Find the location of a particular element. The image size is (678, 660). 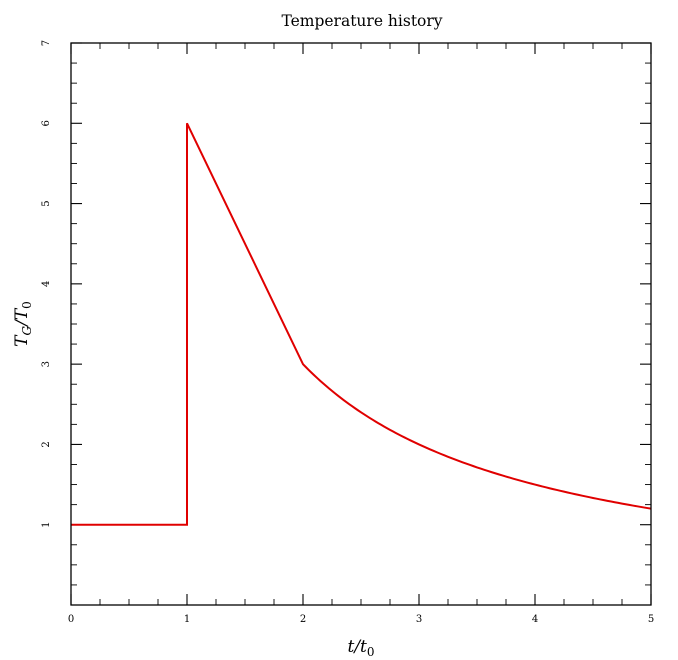

y-tick-label: 7 is located at coordinates (46, 43).